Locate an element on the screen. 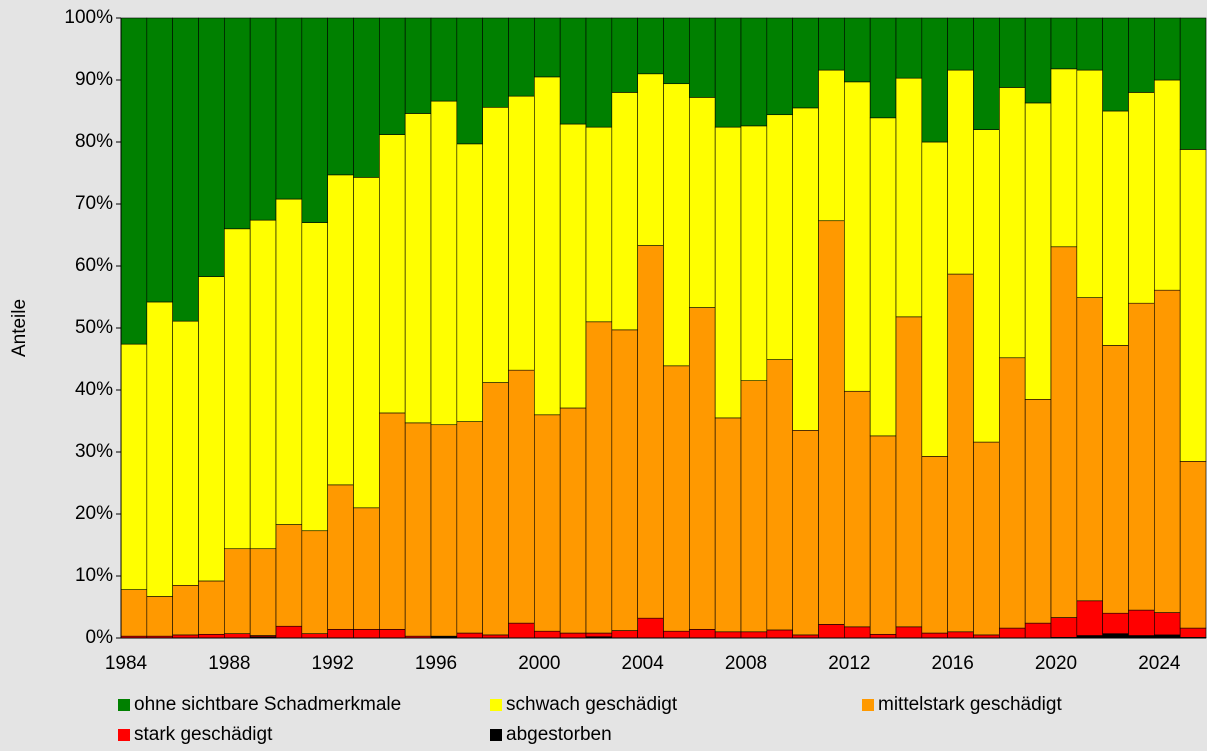 This screenshot has height=751, width=1207. y-tick-label: 10% is located at coordinates (94, 575).